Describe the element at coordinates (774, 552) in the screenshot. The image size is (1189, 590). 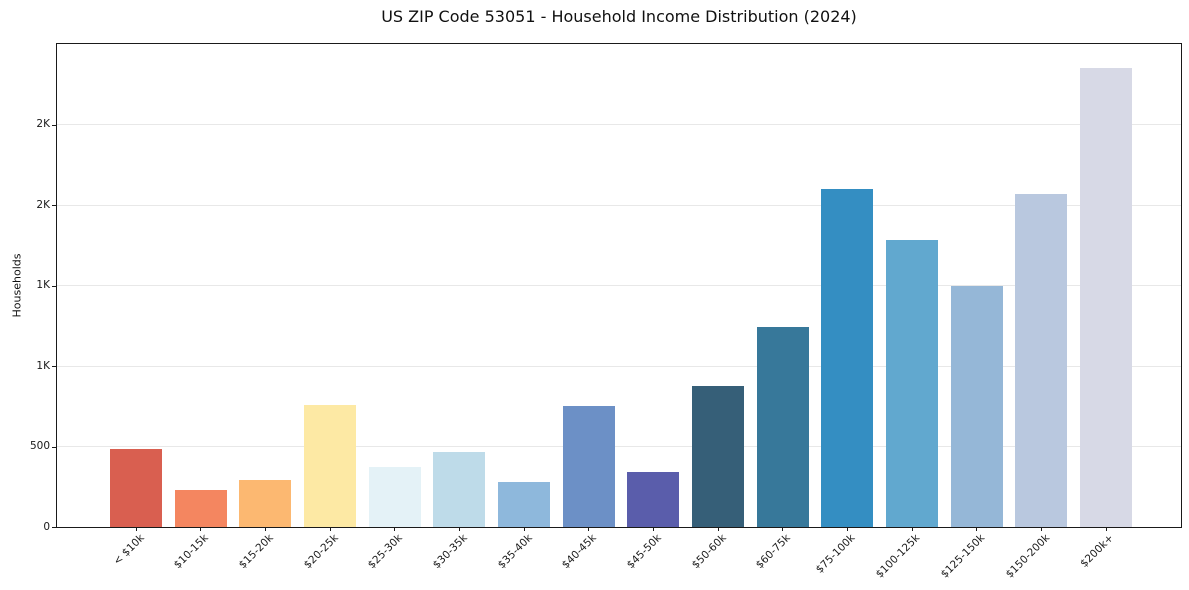
I see `x-tick-label: $60-75k` at that location.